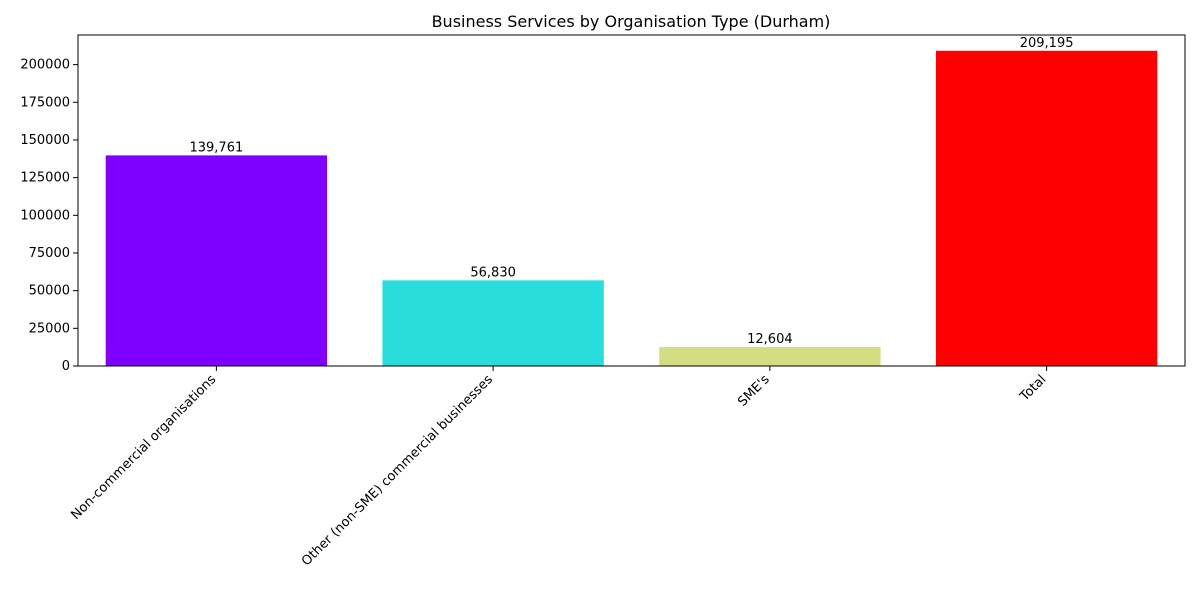  What do you see at coordinates (45, 140) in the screenshot?
I see `y-tick-label: 150000` at bounding box center [45, 140].